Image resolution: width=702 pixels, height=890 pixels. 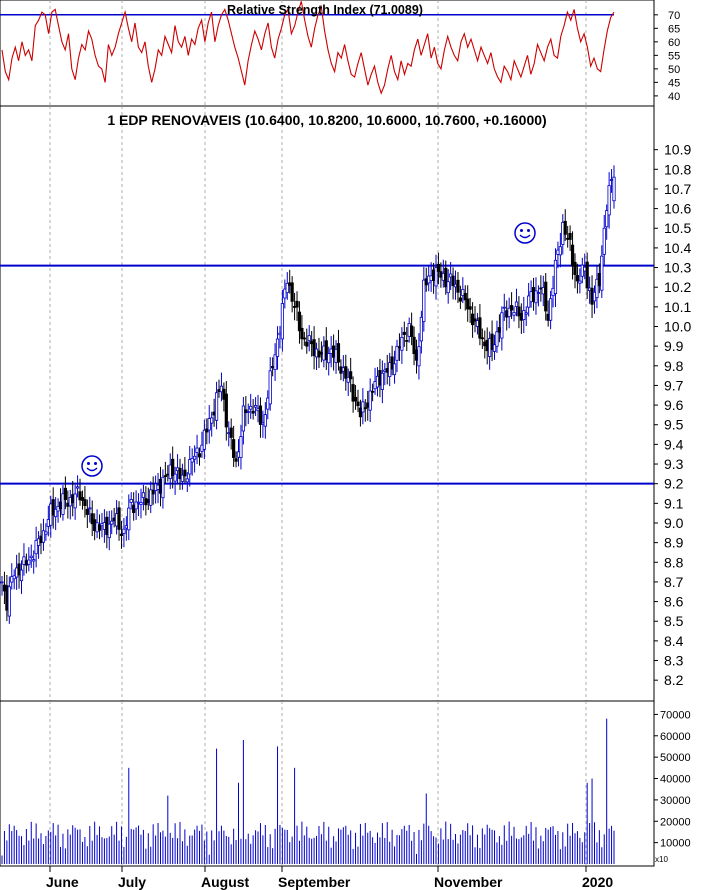 I want to click on price-tick-label: 9.4, so click(x=674, y=444).